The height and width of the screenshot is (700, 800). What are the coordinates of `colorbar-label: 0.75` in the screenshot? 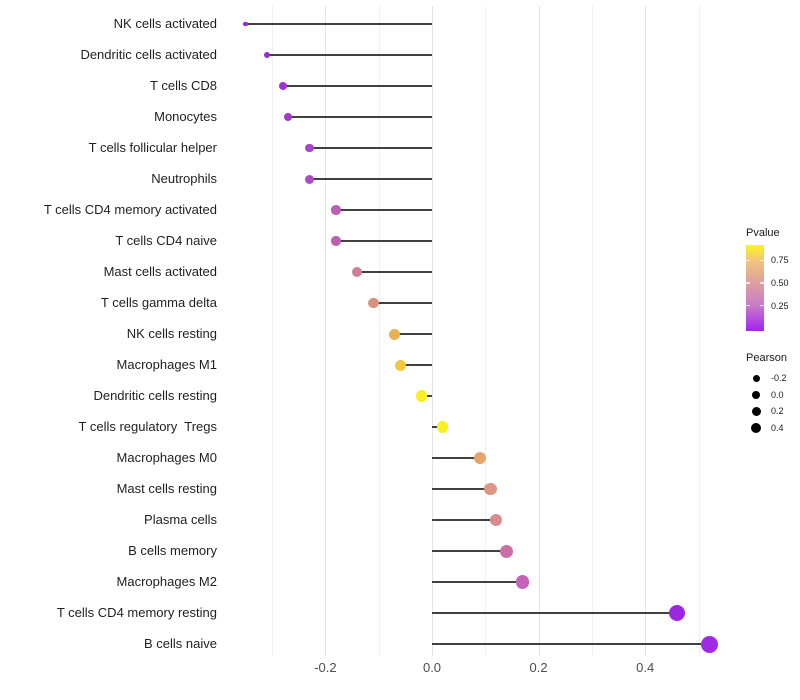 It's located at (780, 260).